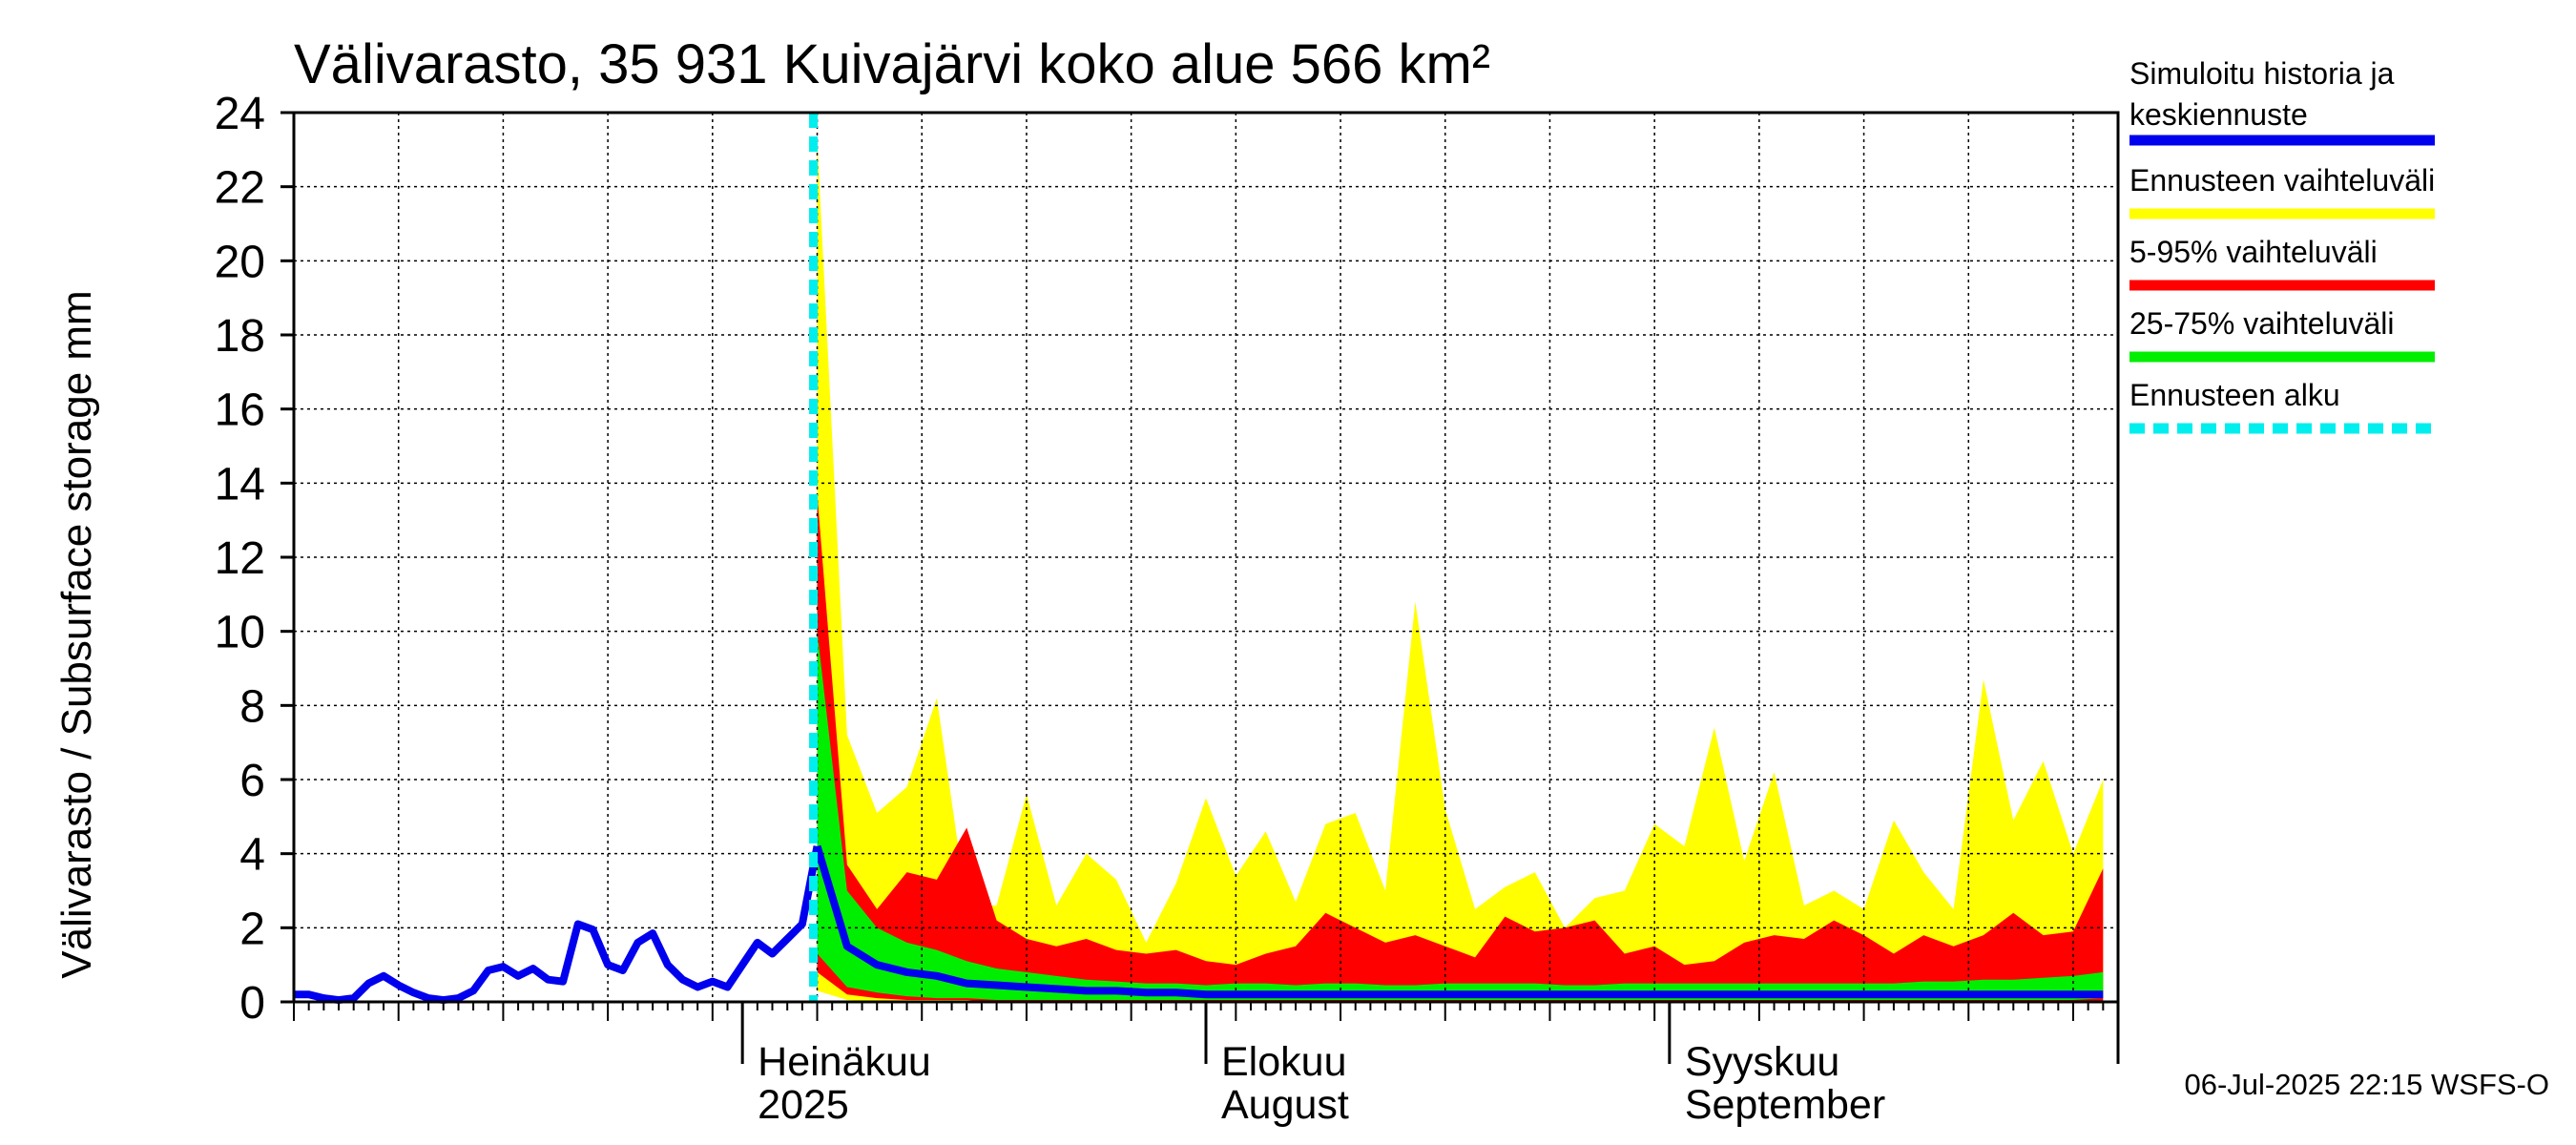  I want to click on y-tick-label: 2, so click(252, 929).